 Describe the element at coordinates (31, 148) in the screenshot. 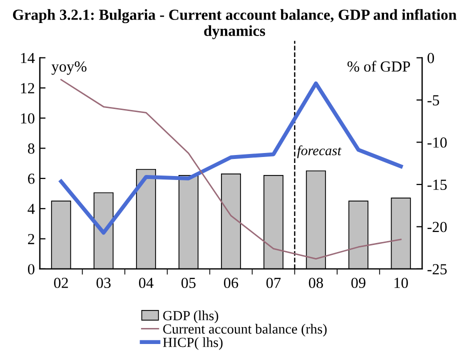

I see `y-tick-label: 8` at that location.